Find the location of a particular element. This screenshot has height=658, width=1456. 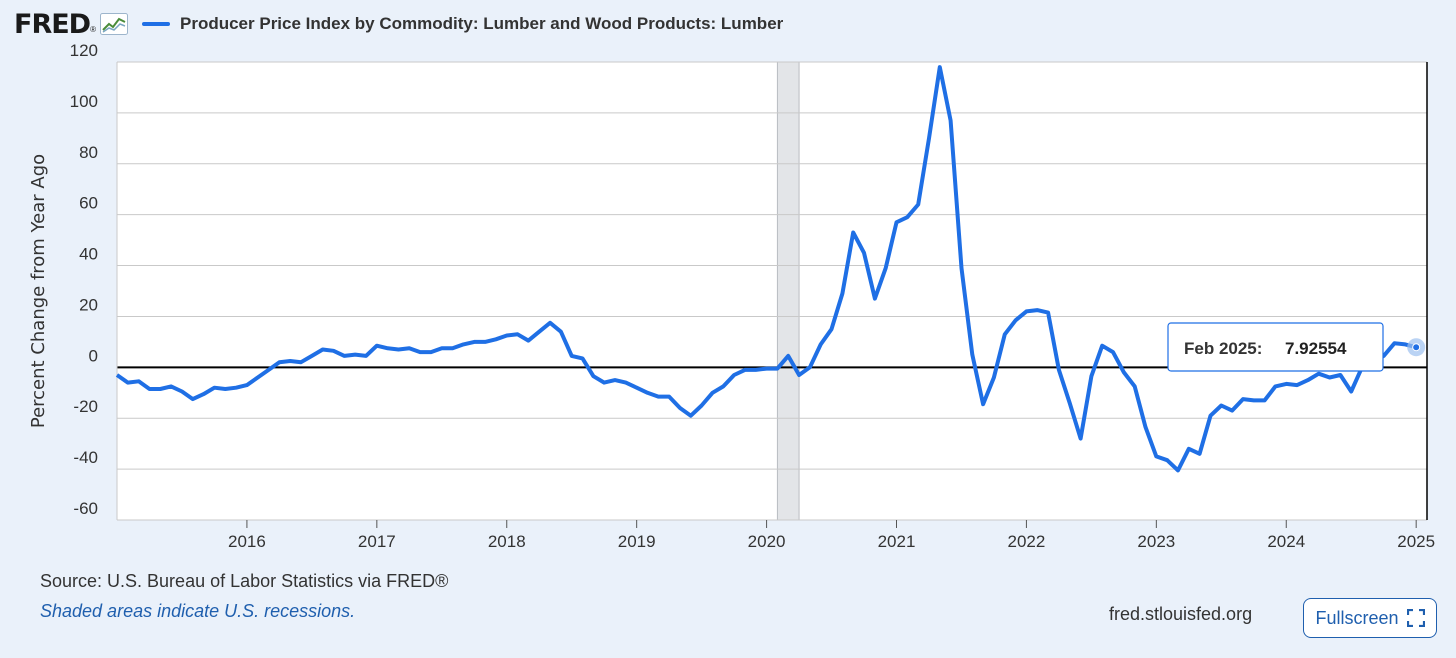

y-tick-label: 20 is located at coordinates (88, 304).